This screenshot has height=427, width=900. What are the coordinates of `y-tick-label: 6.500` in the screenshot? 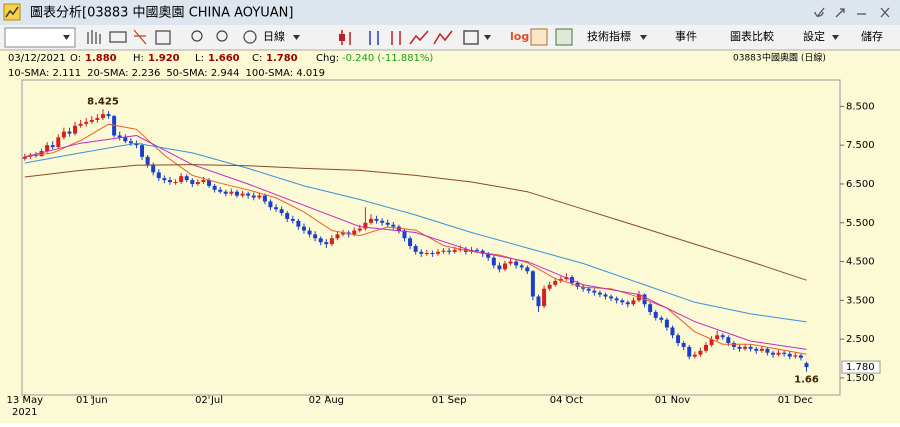 It's located at (860, 184).